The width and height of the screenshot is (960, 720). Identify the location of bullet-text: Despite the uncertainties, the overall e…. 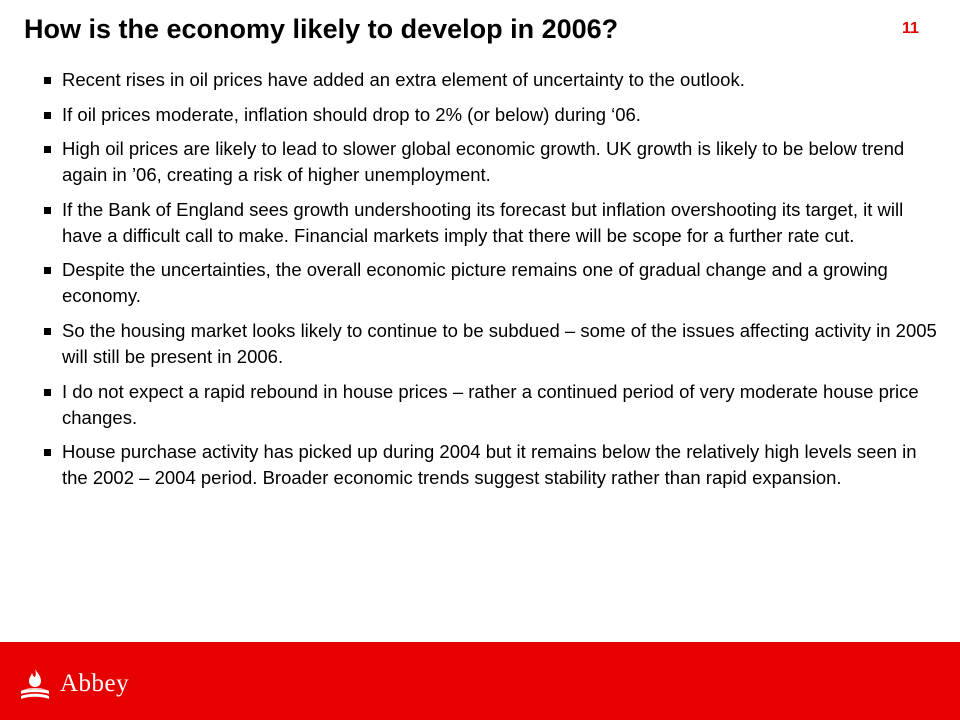
(475, 283).